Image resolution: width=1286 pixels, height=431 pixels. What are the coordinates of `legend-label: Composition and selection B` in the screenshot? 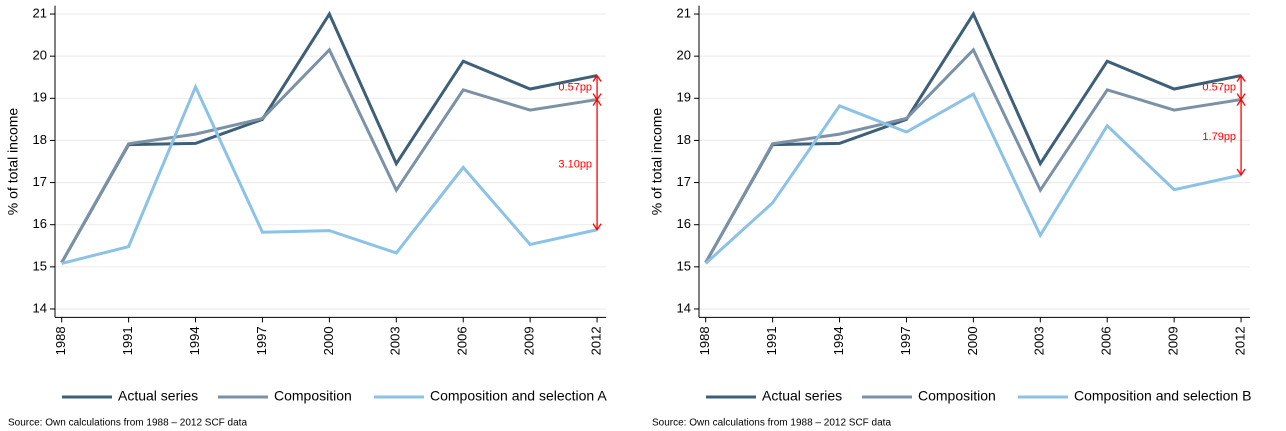 It's located at (1162, 396).